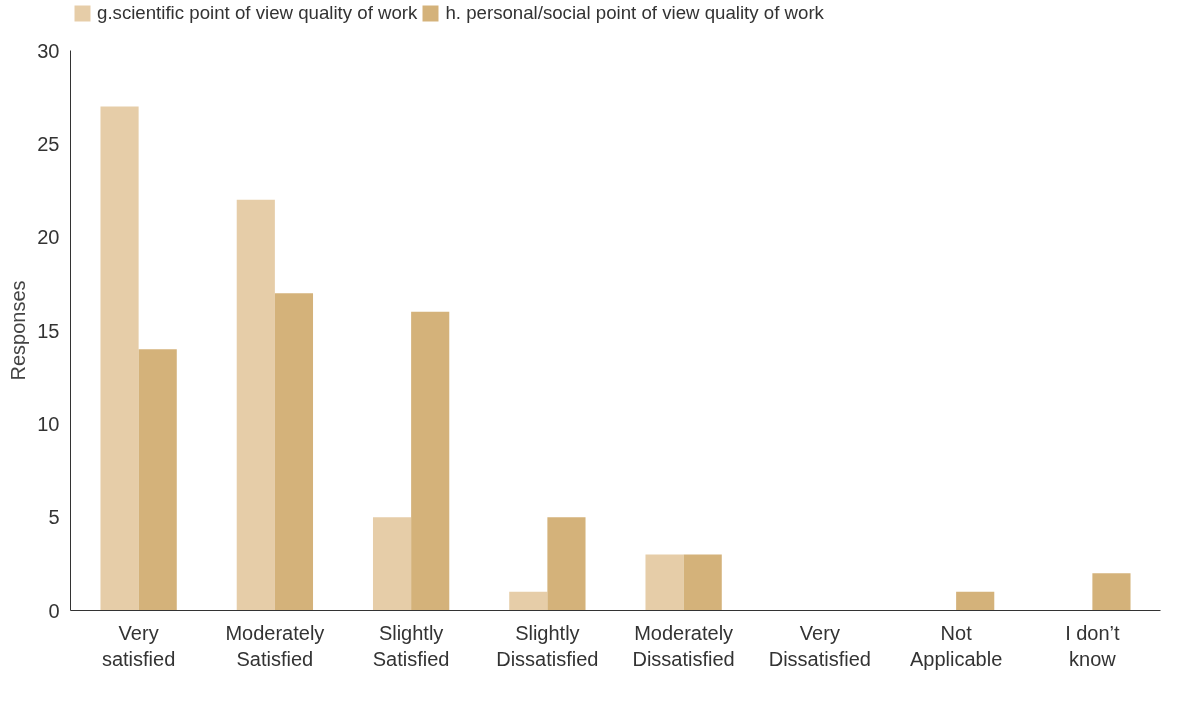  What do you see at coordinates (54, 517) in the screenshot?
I see `y-tick-label: 5` at bounding box center [54, 517].